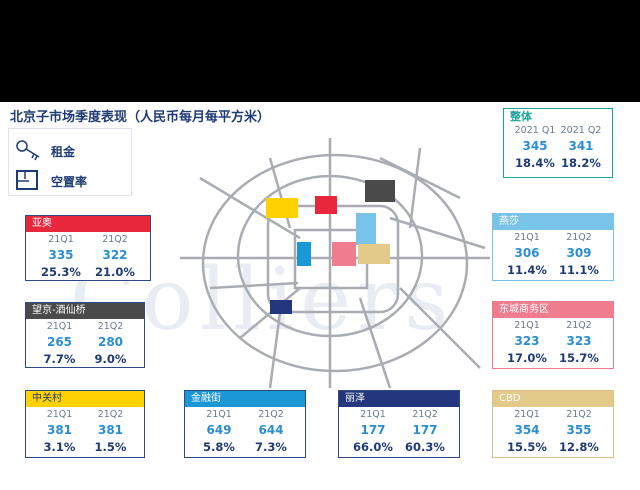 Image resolution: width=640 pixels, height=490 pixels. I want to click on zhongguancun-q1: 21Q1, so click(59, 414).